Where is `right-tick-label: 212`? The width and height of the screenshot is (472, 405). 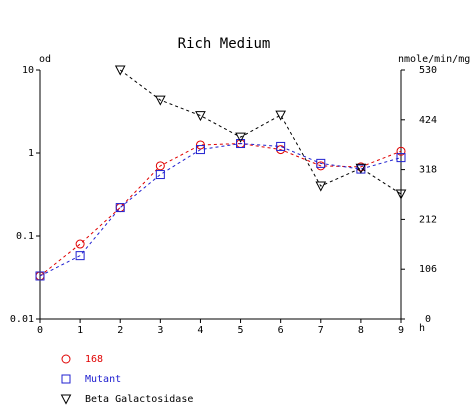 right-tick-label: 212 is located at coordinates (428, 219).